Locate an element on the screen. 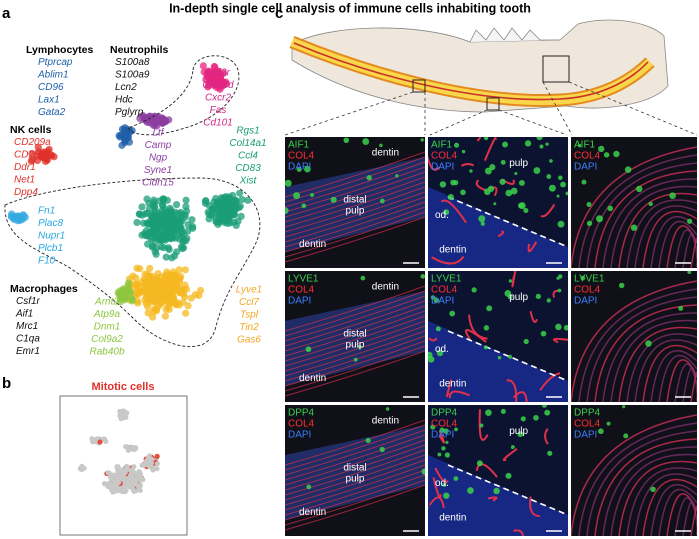 The width and height of the screenshot is (699, 539). group-title: Lymphocytes is located at coordinates (59, 50).